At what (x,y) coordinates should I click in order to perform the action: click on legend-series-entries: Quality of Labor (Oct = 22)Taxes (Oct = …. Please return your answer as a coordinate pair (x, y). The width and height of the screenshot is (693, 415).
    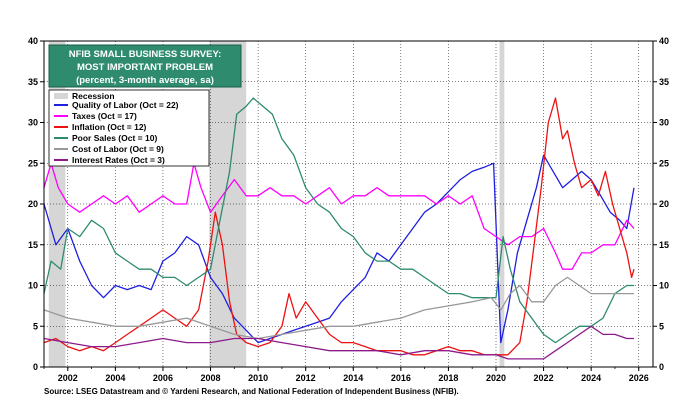
    Looking at the image, I should click on (116, 132).